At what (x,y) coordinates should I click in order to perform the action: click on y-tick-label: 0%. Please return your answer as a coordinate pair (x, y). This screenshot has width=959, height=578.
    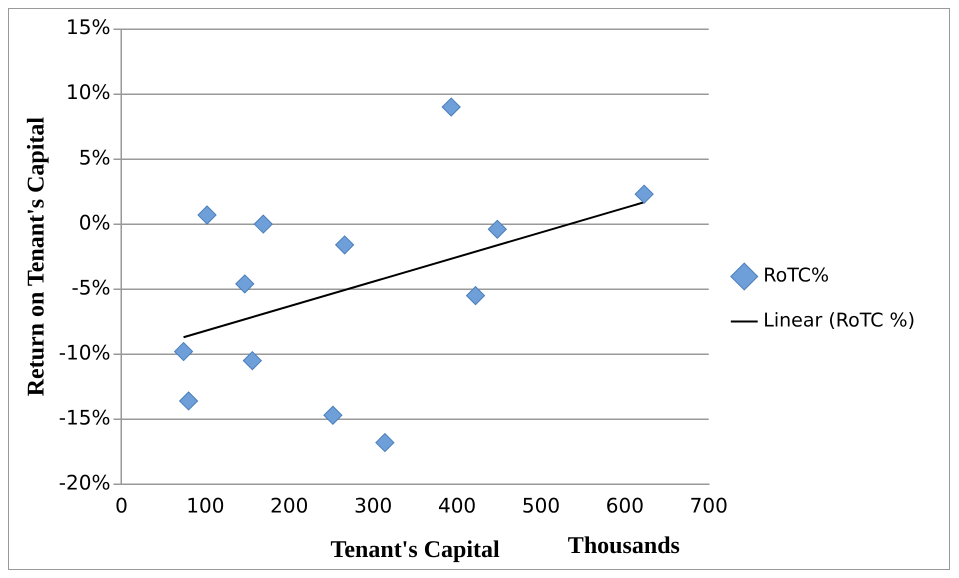
    Looking at the image, I should click on (94, 222).